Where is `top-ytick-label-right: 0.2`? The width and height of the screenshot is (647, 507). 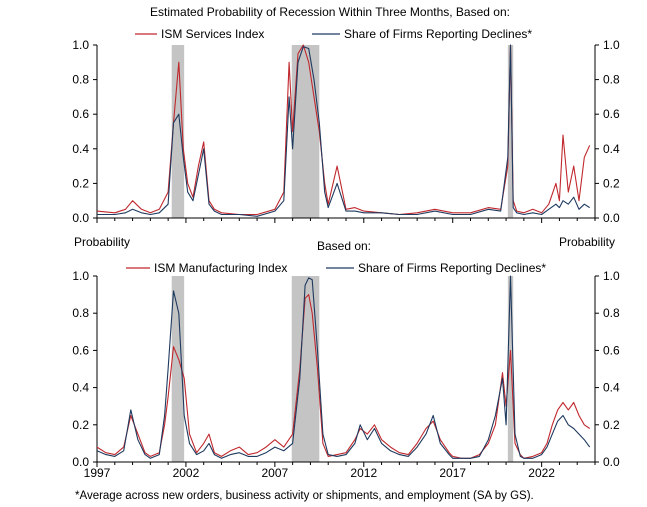
top-ytick-label-right: 0.2 is located at coordinates (611, 183).